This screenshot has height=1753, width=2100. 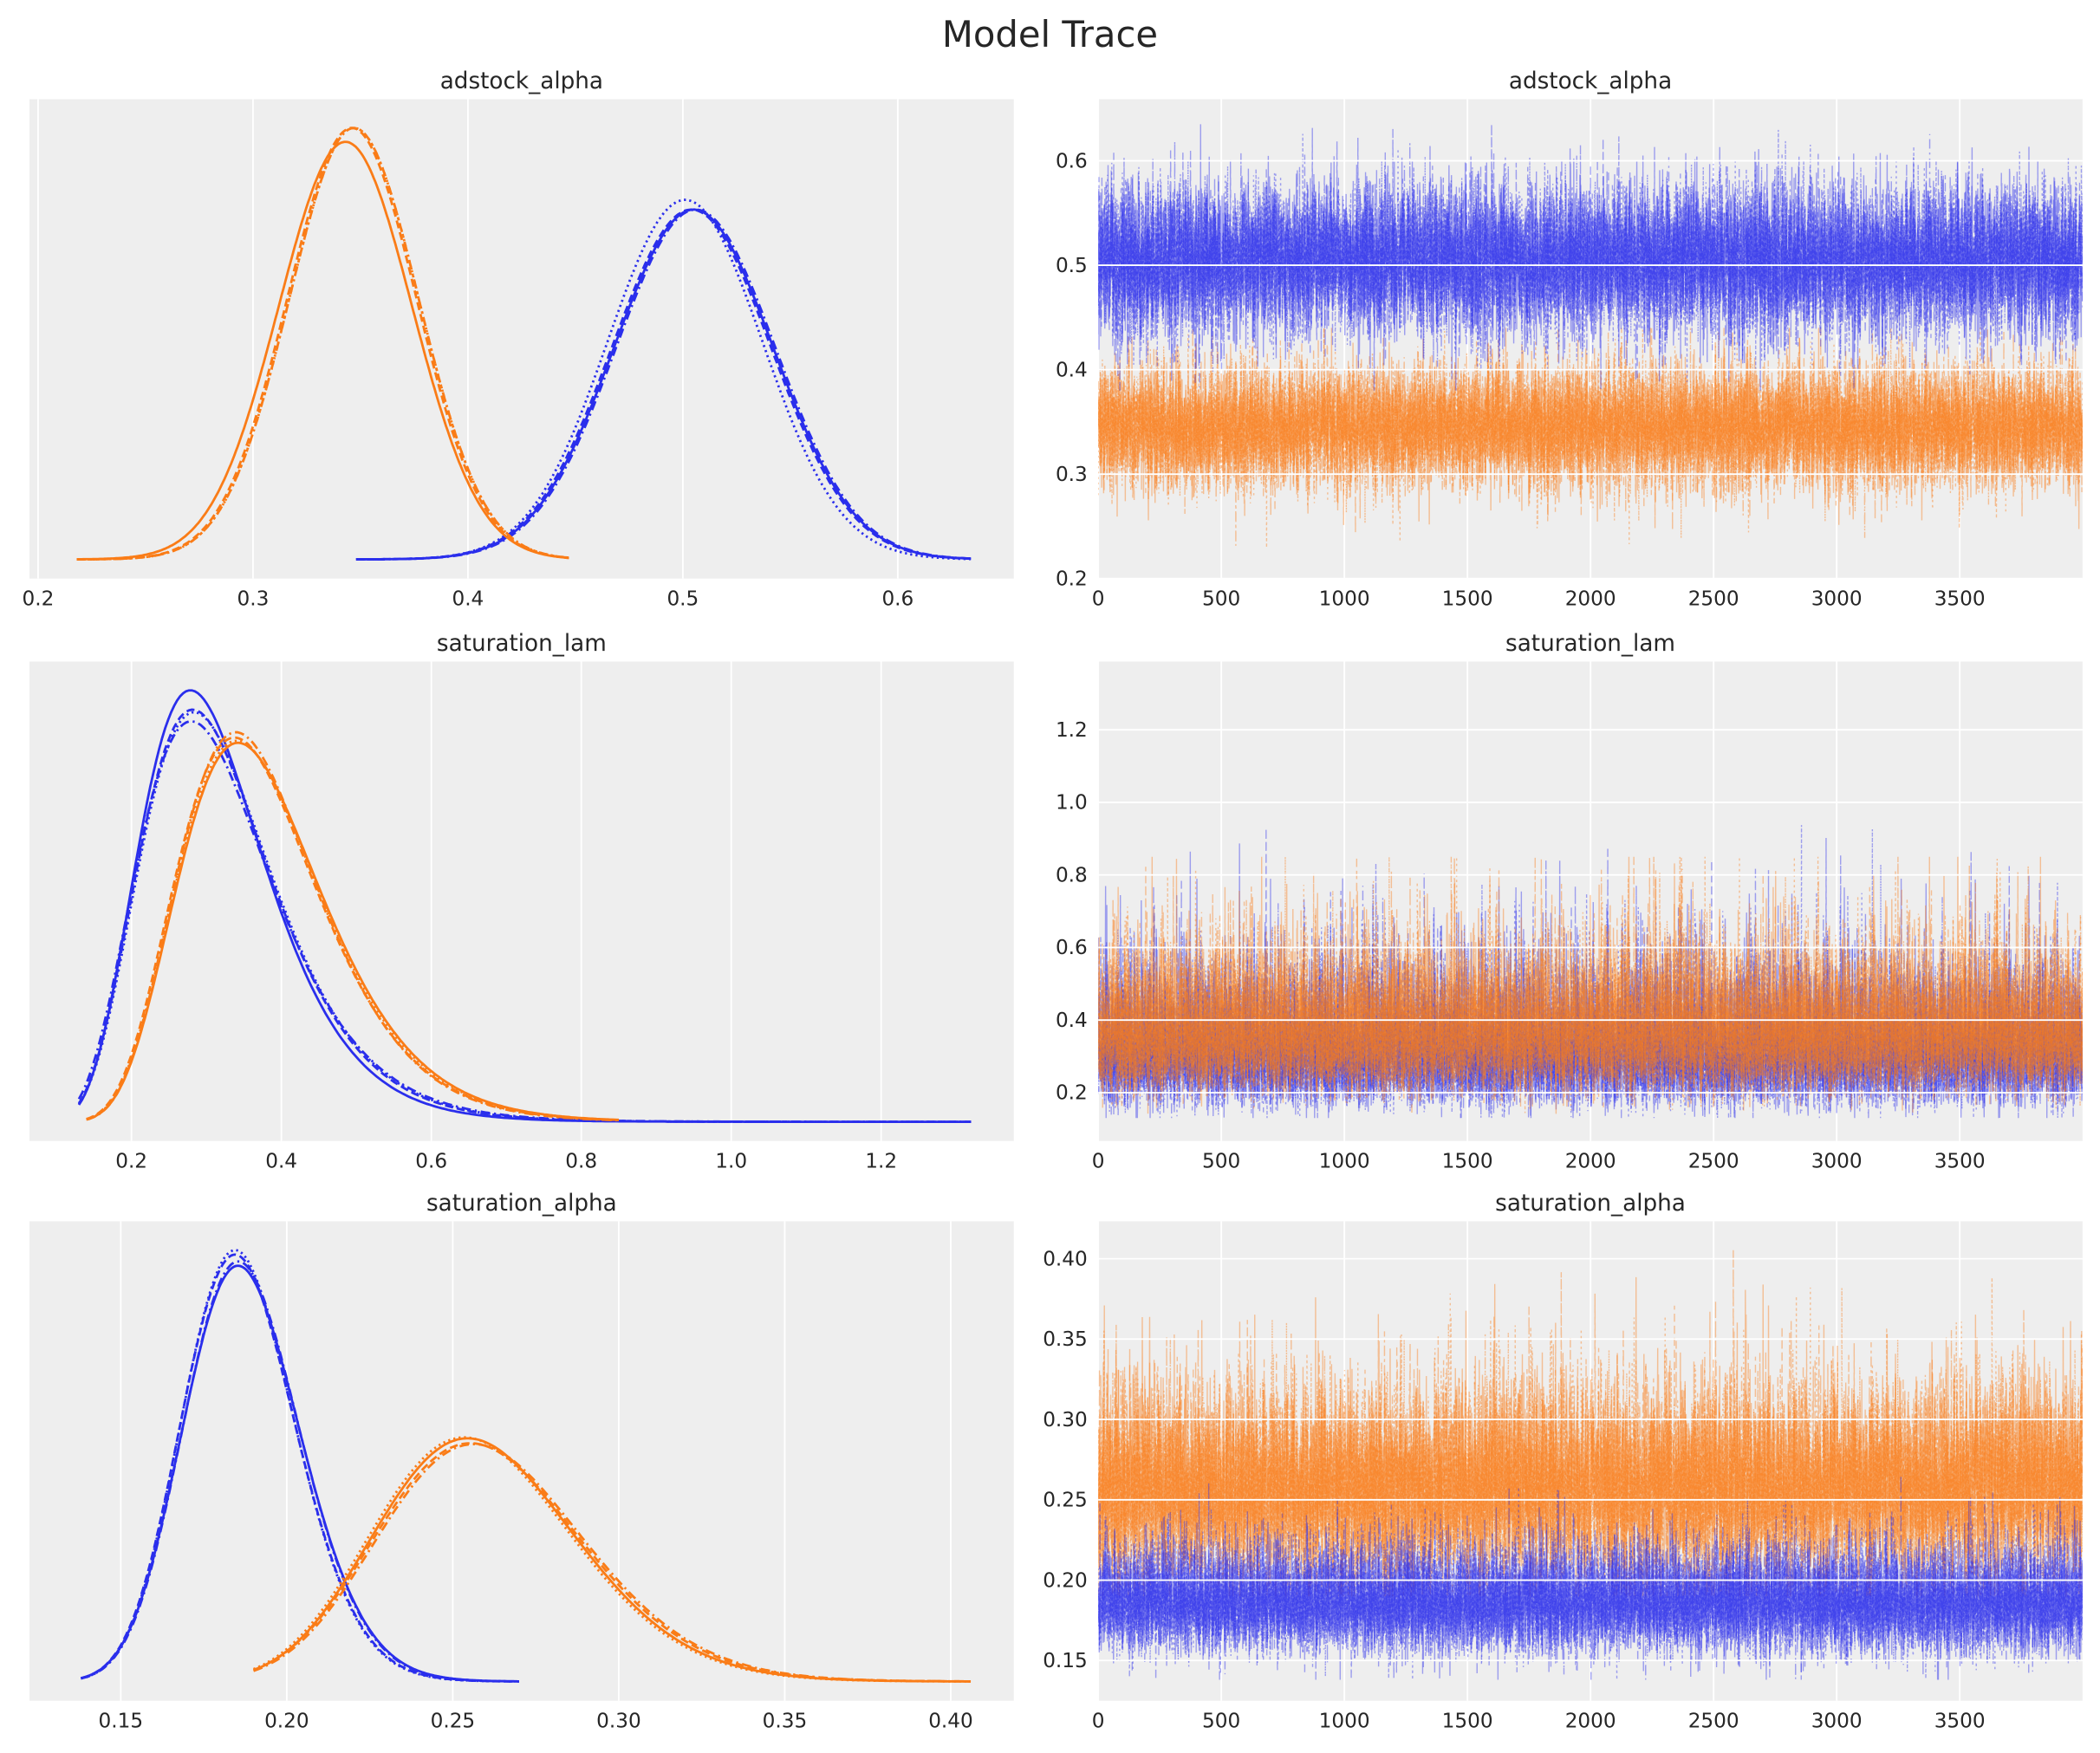 I want to click on x-tick-label: 0.30, so click(x=618, y=1722).